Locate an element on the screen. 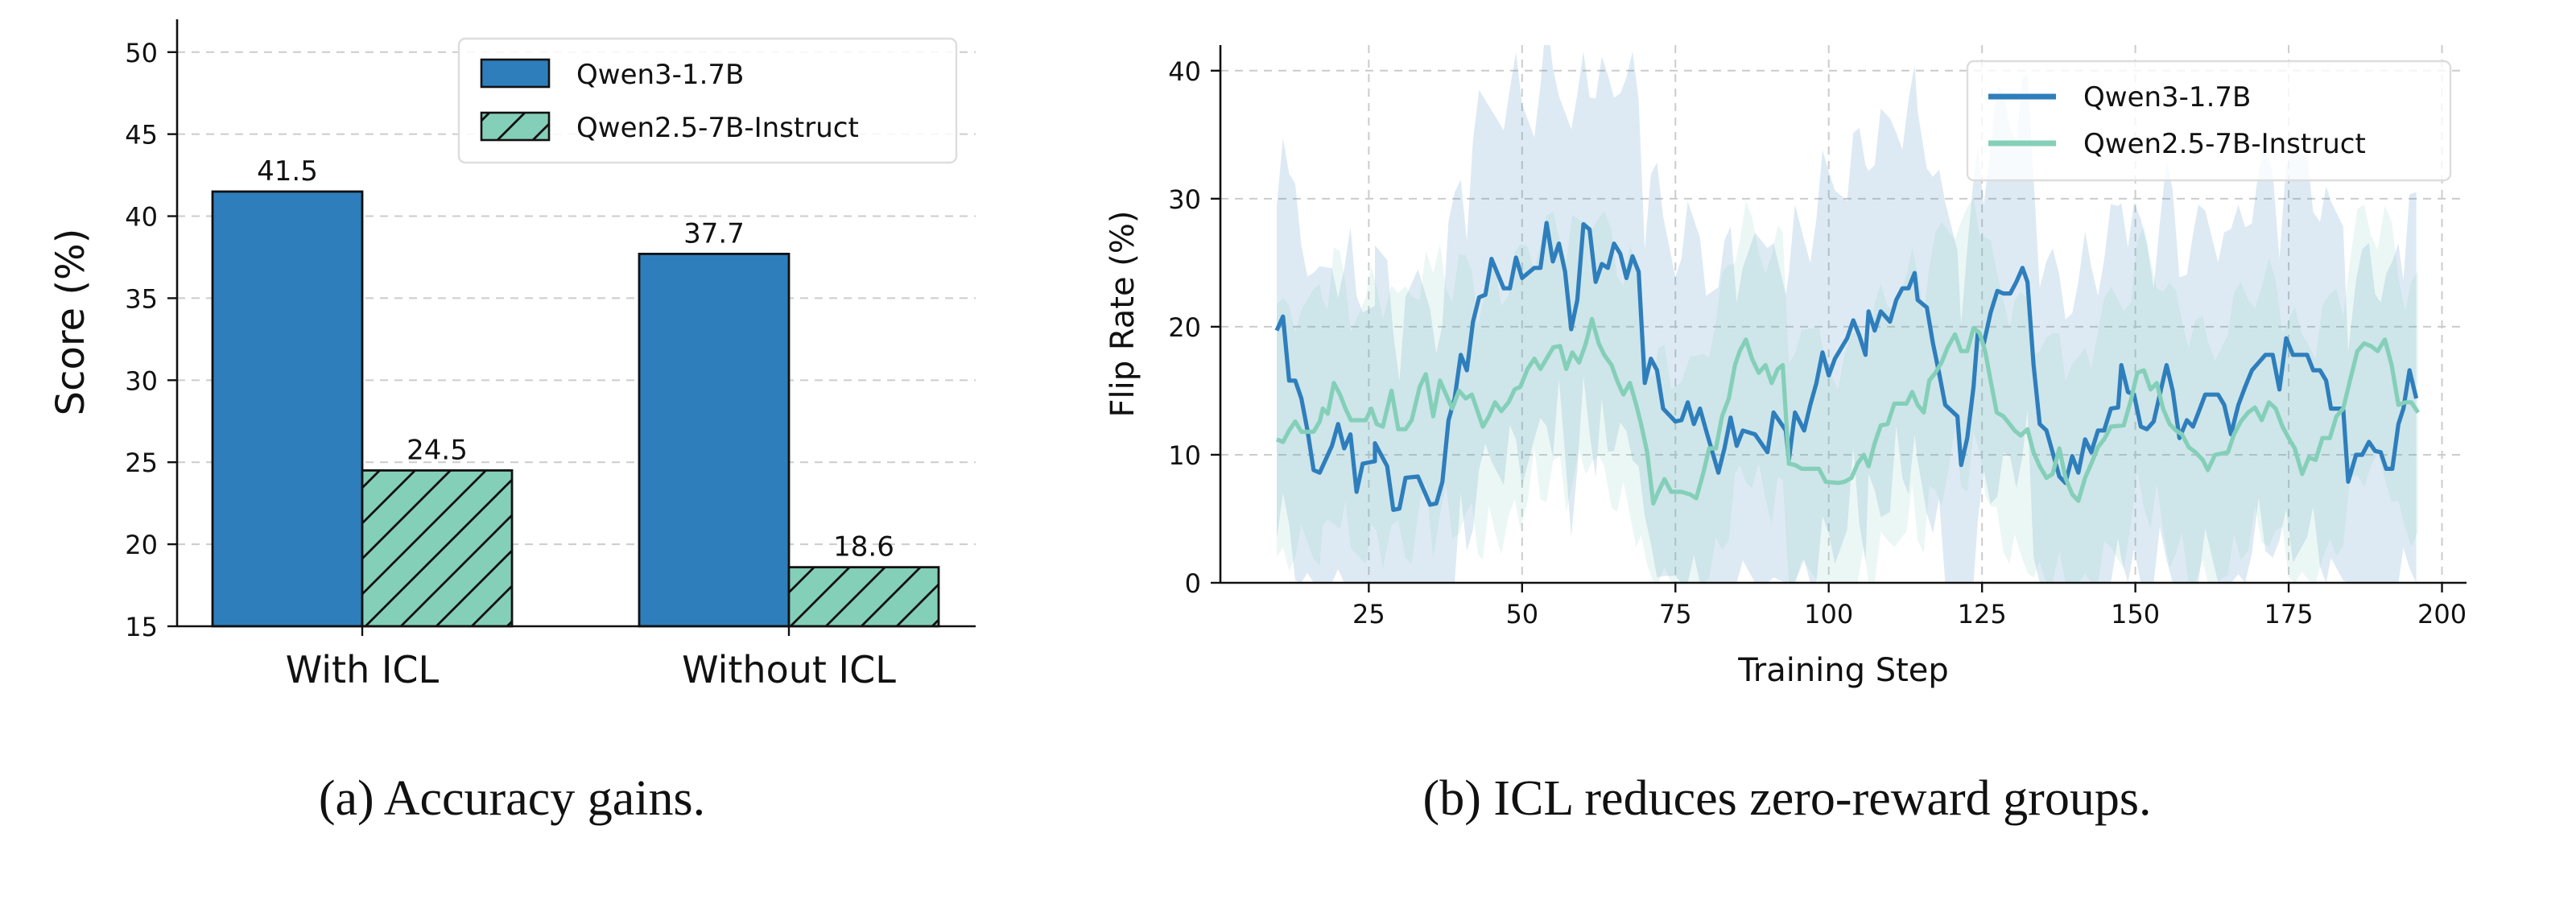 The width and height of the screenshot is (2576, 908). x-tick-label: 200 is located at coordinates (2442, 614).